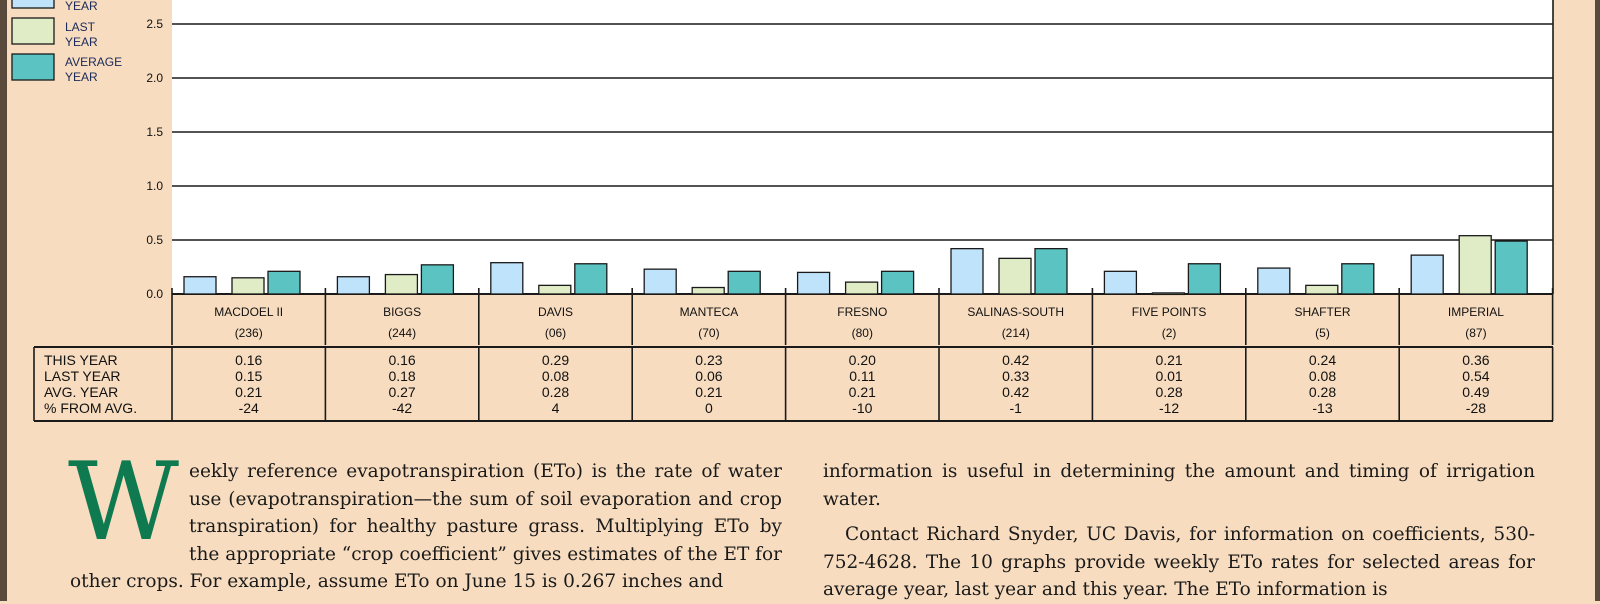 The height and width of the screenshot is (604, 1600). What do you see at coordinates (1476, 312) in the screenshot?
I see `category-label: IMPERIAL` at bounding box center [1476, 312].